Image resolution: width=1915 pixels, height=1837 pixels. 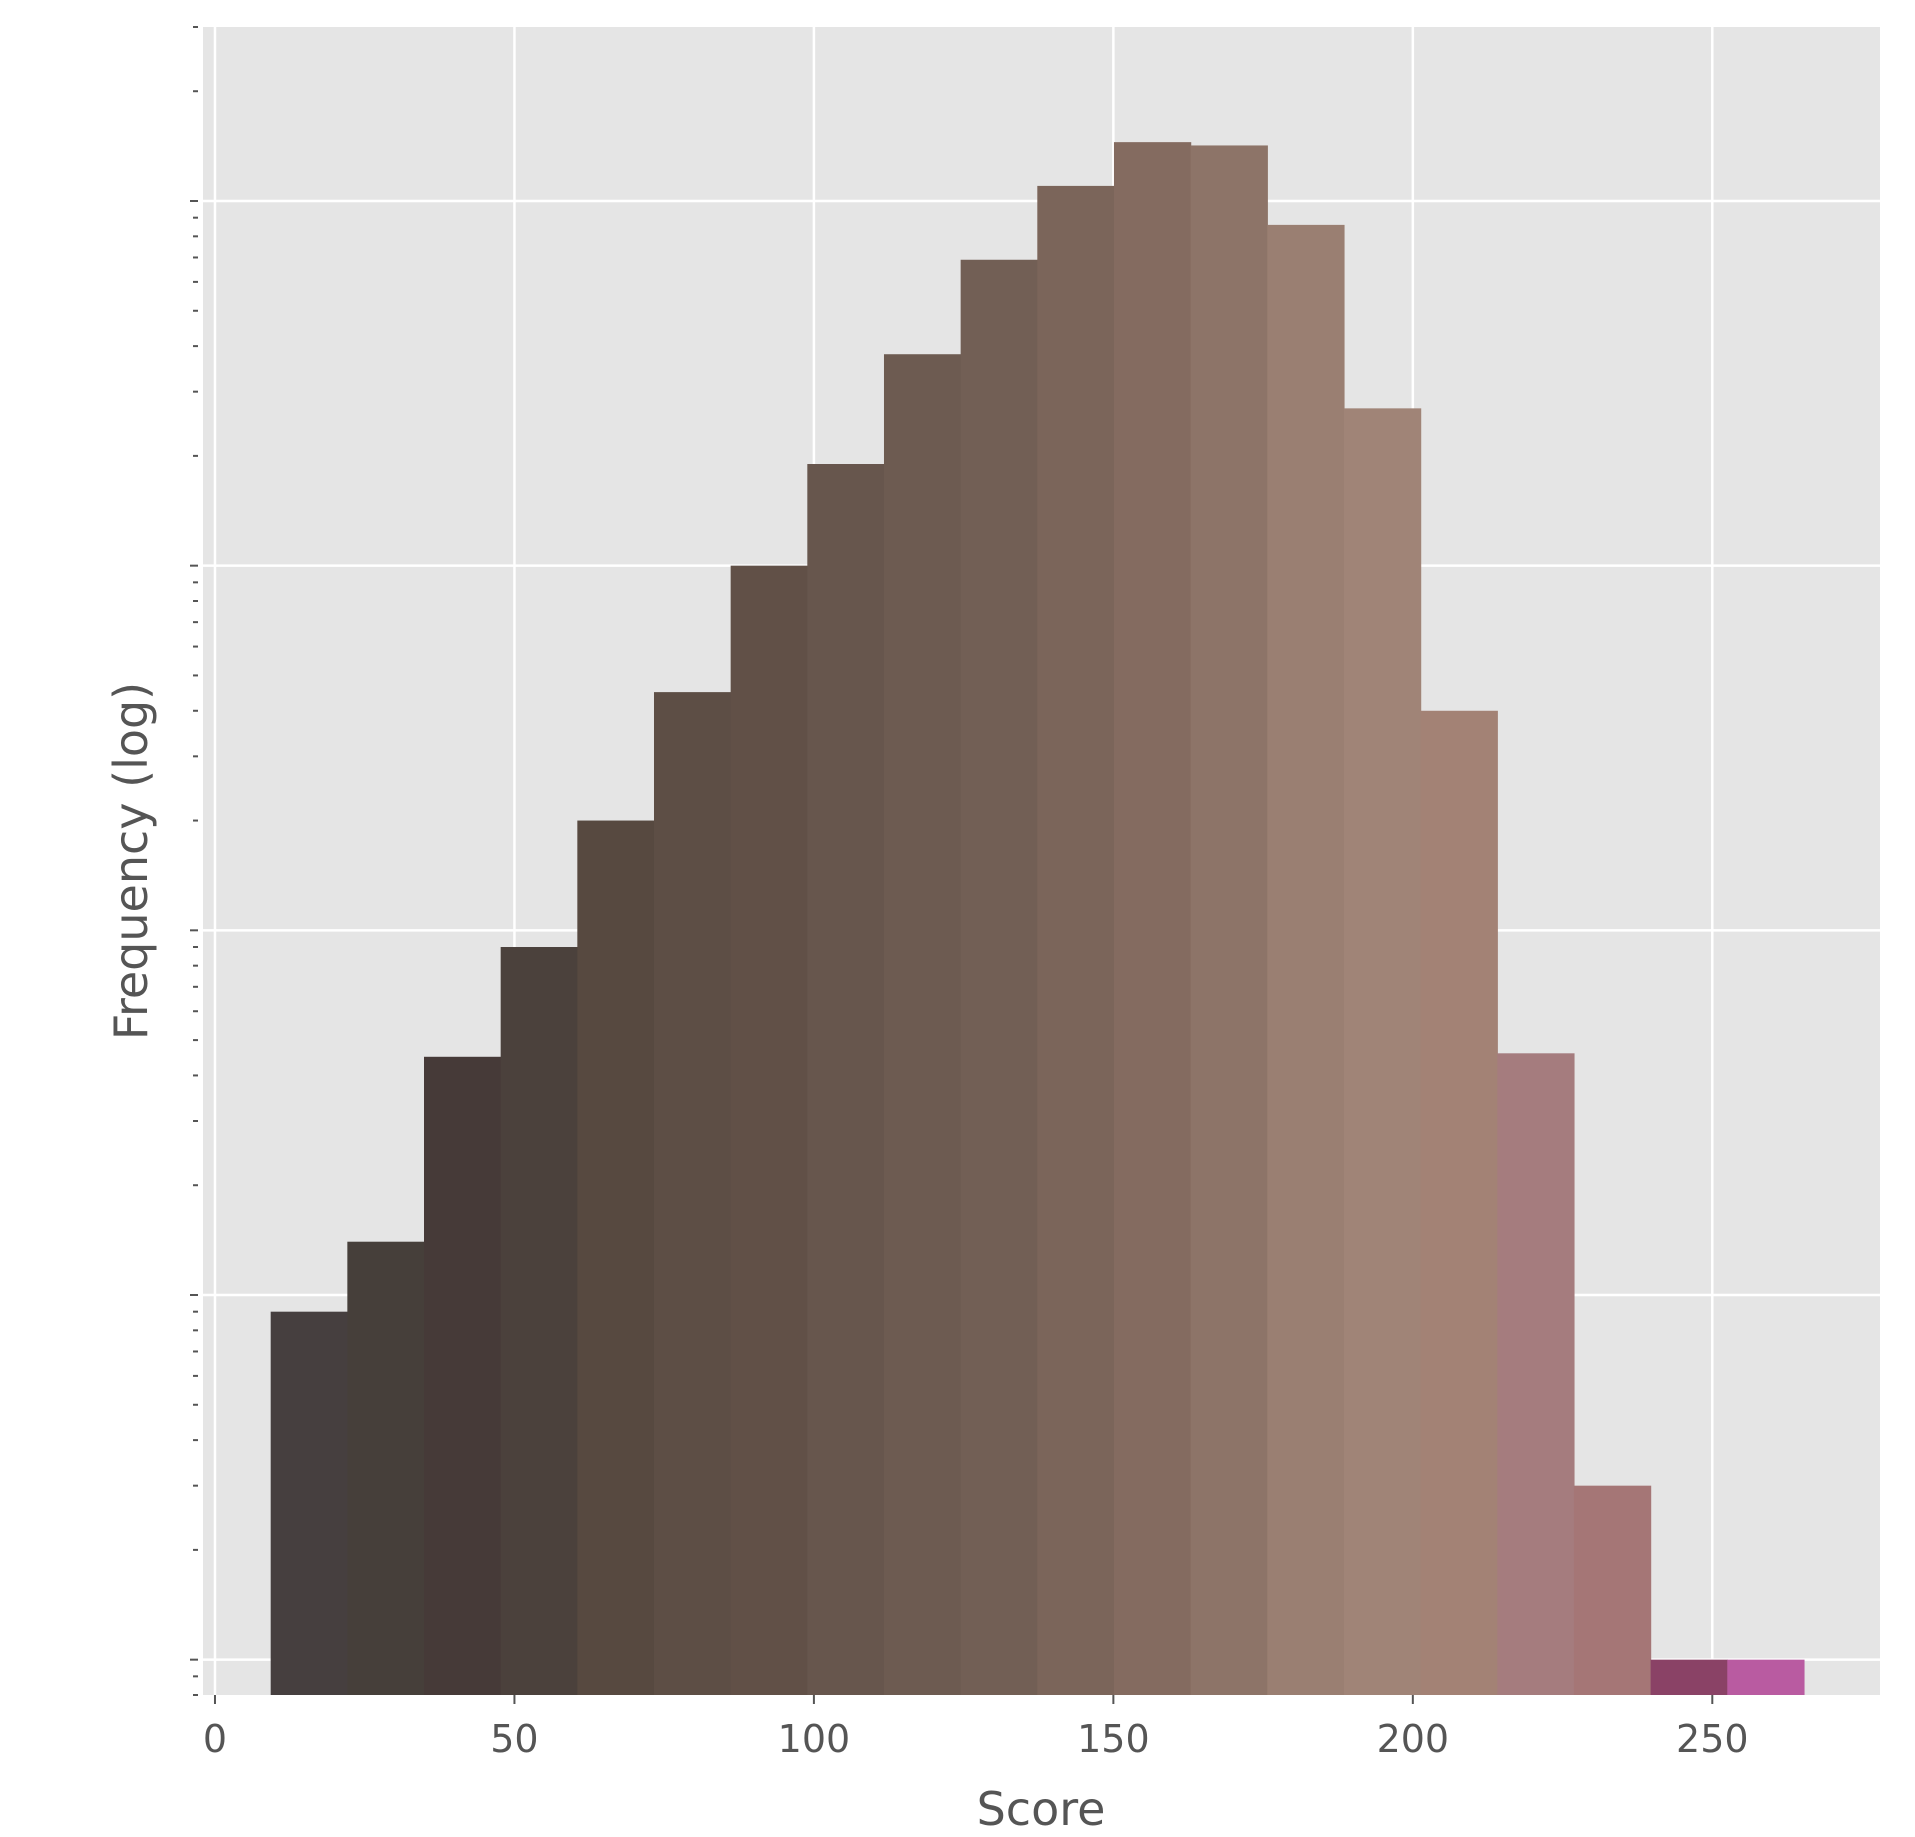 What do you see at coordinates (976, 1728) in the screenshot?
I see `x-axis-ticks: 0 50 100 150 200 250` at bounding box center [976, 1728].